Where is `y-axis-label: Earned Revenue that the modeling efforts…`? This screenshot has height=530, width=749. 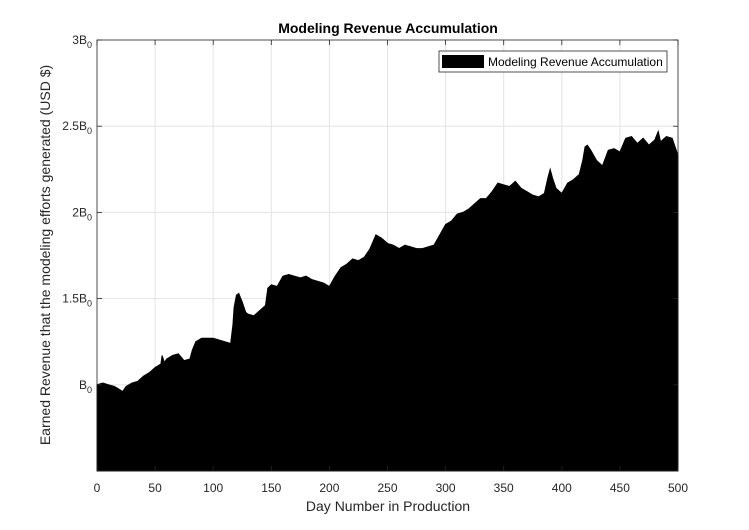
y-axis-label: Earned Revenue that the modeling efforts… is located at coordinates (45, 255).